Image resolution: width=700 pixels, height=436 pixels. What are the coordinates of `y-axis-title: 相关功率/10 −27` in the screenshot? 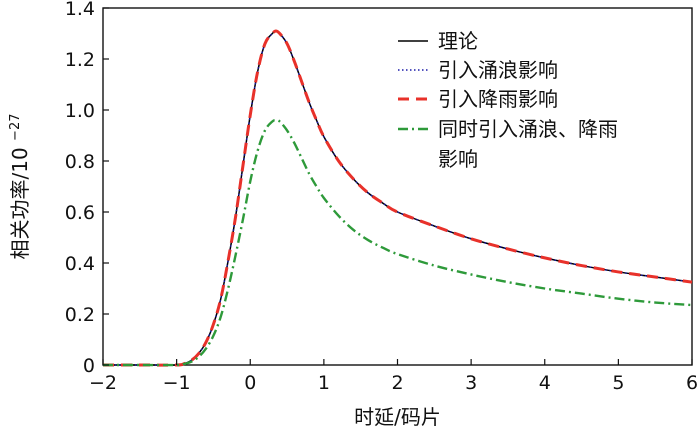 It's located at (20, 187).